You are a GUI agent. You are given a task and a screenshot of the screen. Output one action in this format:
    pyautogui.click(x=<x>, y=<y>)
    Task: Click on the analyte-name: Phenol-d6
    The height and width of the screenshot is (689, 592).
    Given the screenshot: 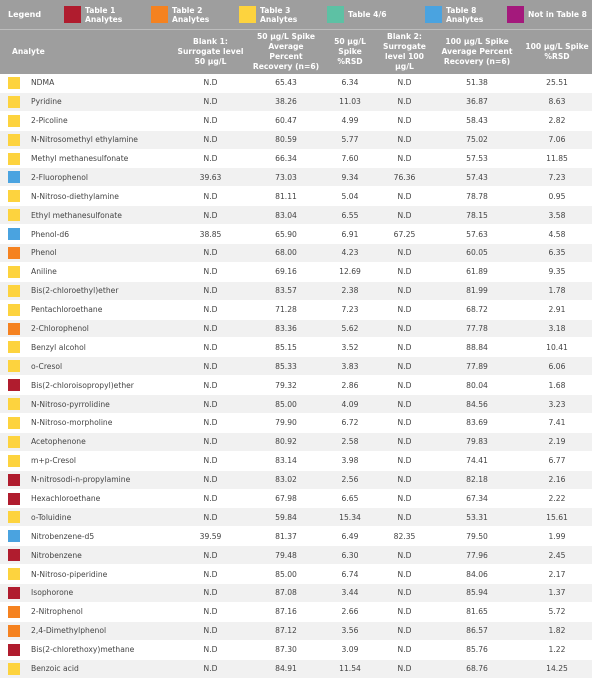 What is the action you would take?
    pyautogui.click(x=99, y=234)
    